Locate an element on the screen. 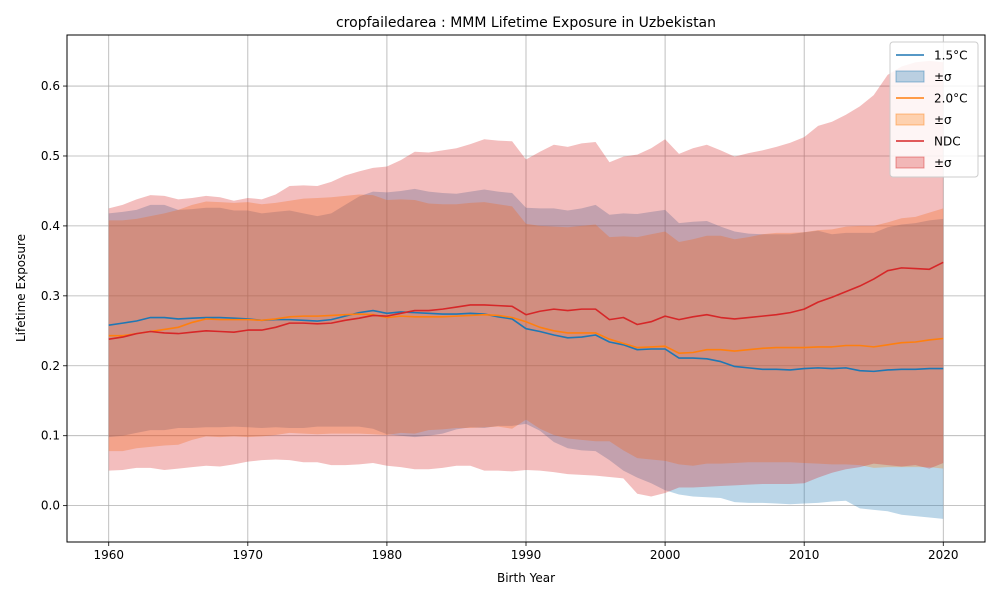 The width and height of the screenshot is (1000, 600). x-axis-ticks: 1960 1970 1980 1990 2000 2010 2020 is located at coordinates (526, 552).